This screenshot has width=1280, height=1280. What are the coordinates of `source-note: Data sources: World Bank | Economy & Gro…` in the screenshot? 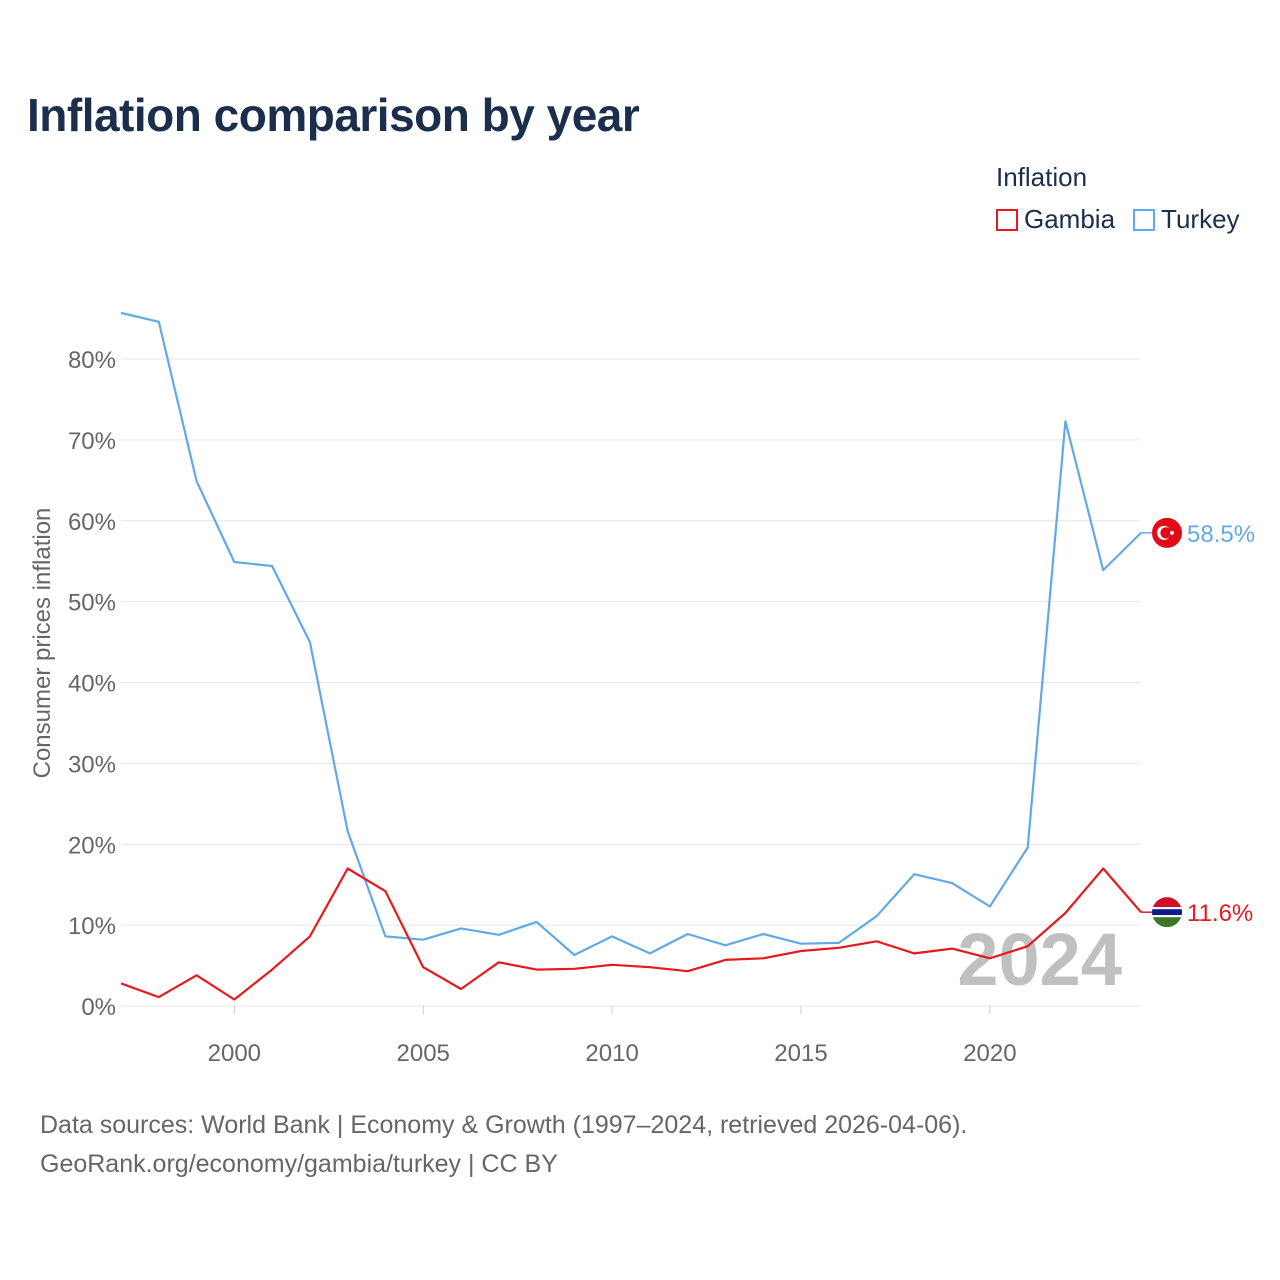 It's located at (503, 1145).